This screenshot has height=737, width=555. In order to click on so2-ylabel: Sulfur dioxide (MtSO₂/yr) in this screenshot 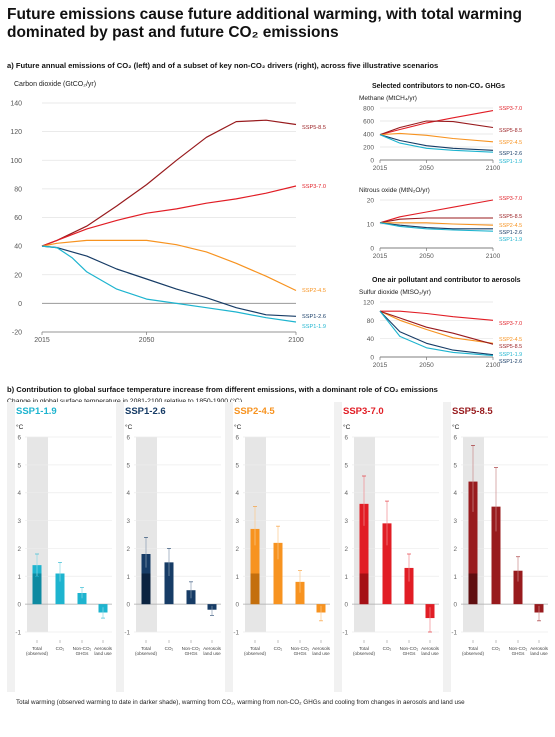, I will do `click(395, 292)`.